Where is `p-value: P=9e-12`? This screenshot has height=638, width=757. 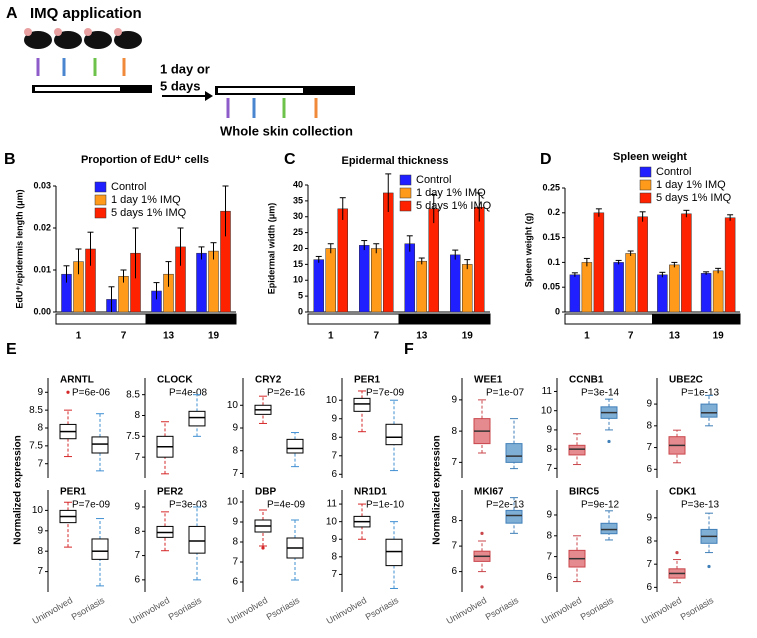
p-value: P=9e-12 is located at coordinates (600, 505).